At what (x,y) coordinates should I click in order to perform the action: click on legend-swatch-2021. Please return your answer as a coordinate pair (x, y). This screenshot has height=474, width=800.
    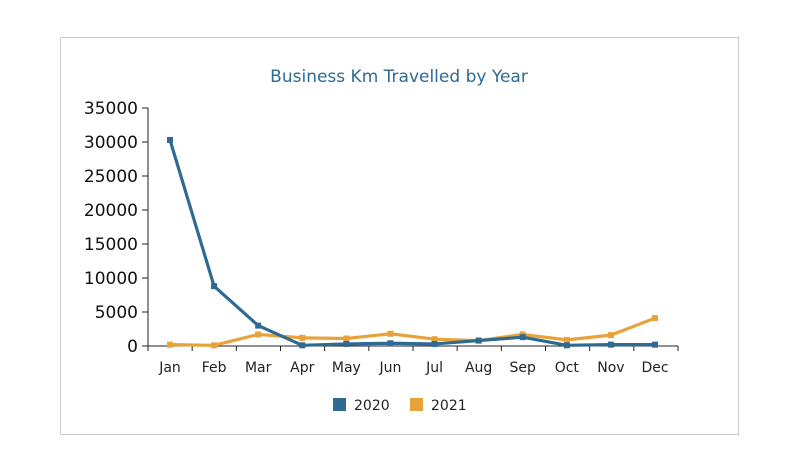
    Looking at the image, I should click on (416, 404).